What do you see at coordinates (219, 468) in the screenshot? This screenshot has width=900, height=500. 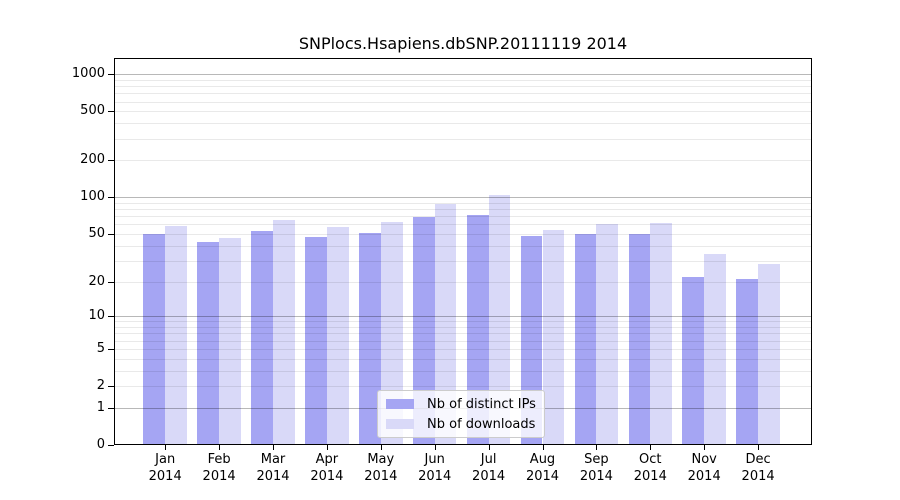 I see `x-tick-label-feb: Feb 2014` at bounding box center [219, 468].